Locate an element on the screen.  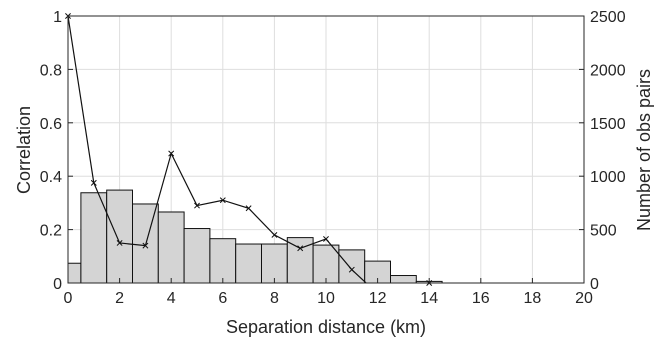
y-axis-left: 0 0.2 0.4 0.6 0.8 1 is located at coordinates (56, 151).